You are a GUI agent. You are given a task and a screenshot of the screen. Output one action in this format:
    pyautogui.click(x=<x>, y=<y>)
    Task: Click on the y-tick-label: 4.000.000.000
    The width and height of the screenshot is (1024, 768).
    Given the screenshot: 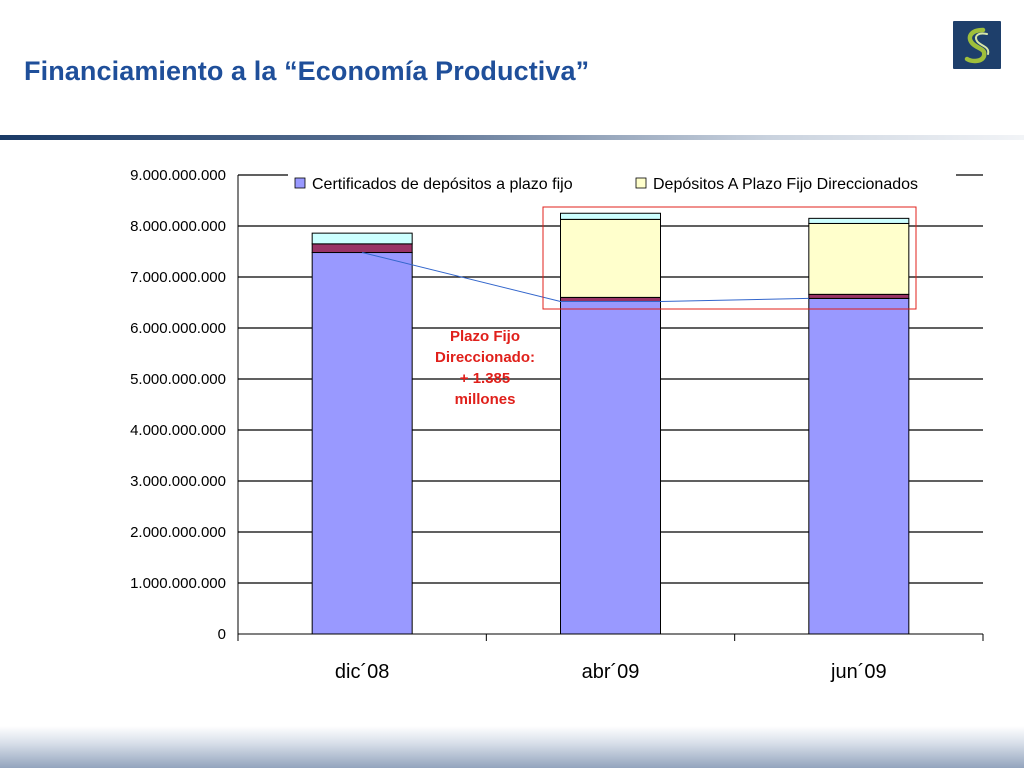 What is the action you would take?
    pyautogui.click(x=178, y=430)
    